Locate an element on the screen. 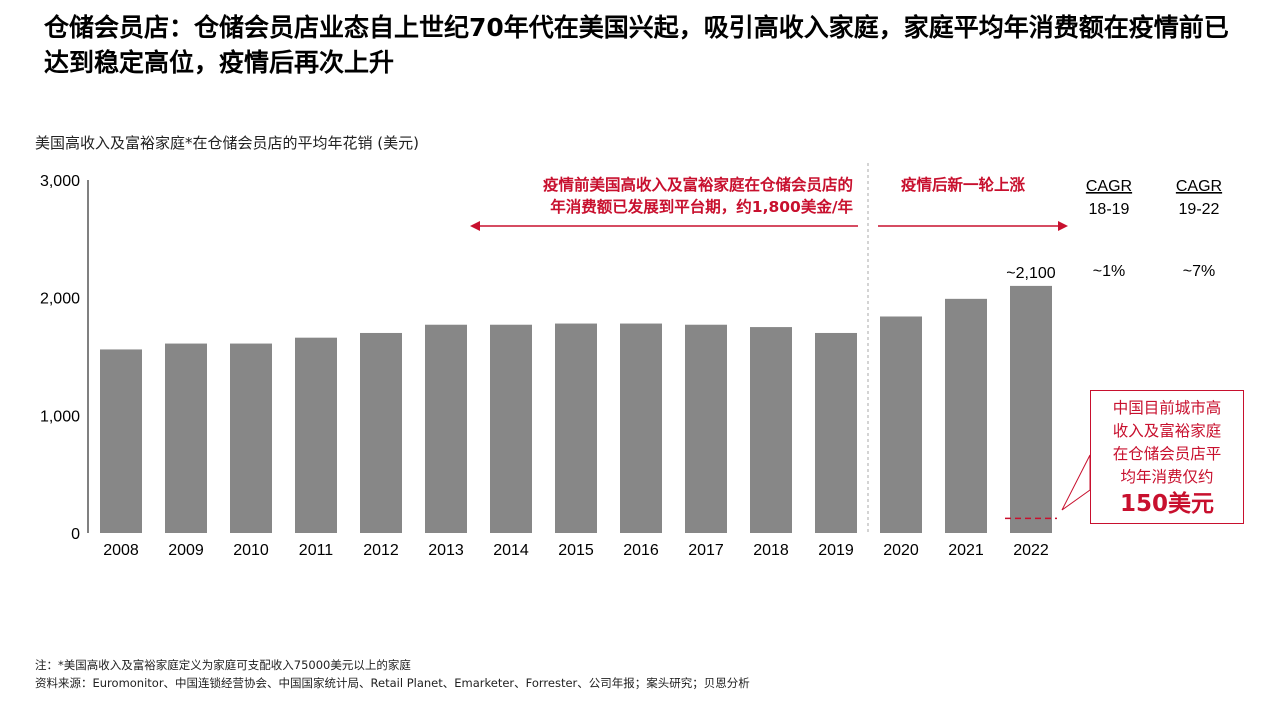 Image resolution: width=1280 pixels, height=720 pixels. bar-2016 is located at coordinates (641, 428).